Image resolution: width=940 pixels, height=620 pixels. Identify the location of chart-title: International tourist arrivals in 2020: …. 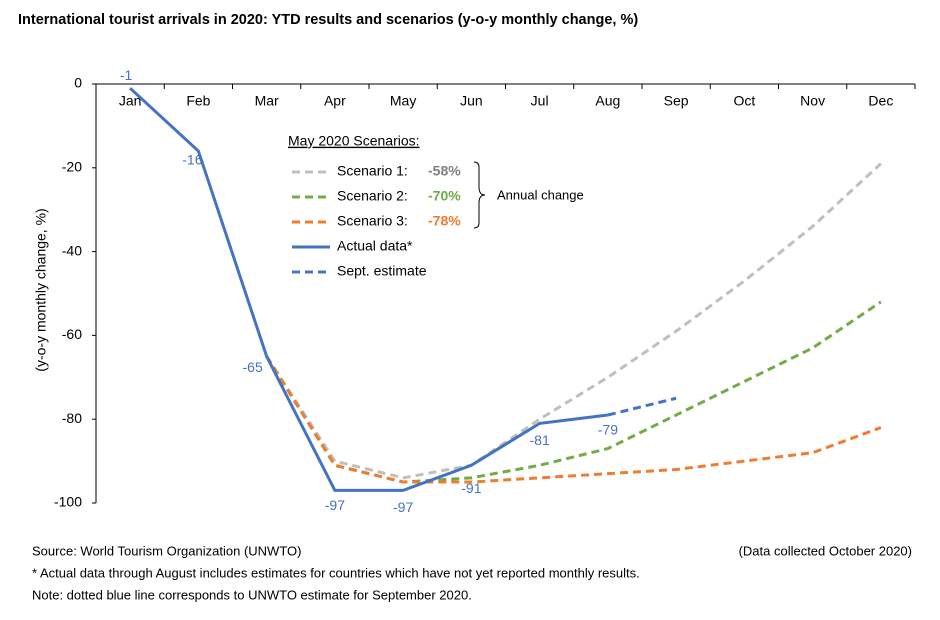
(328, 20).